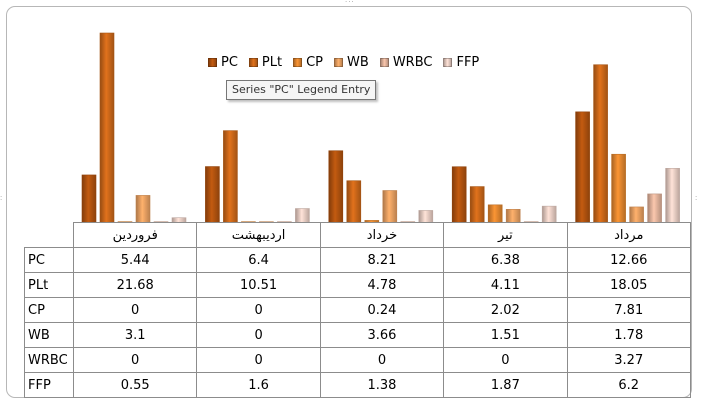 The height and width of the screenshot is (400, 702). What do you see at coordinates (49, 235) in the screenshot?
I see `table-corner` at bounding box center [49, 235].